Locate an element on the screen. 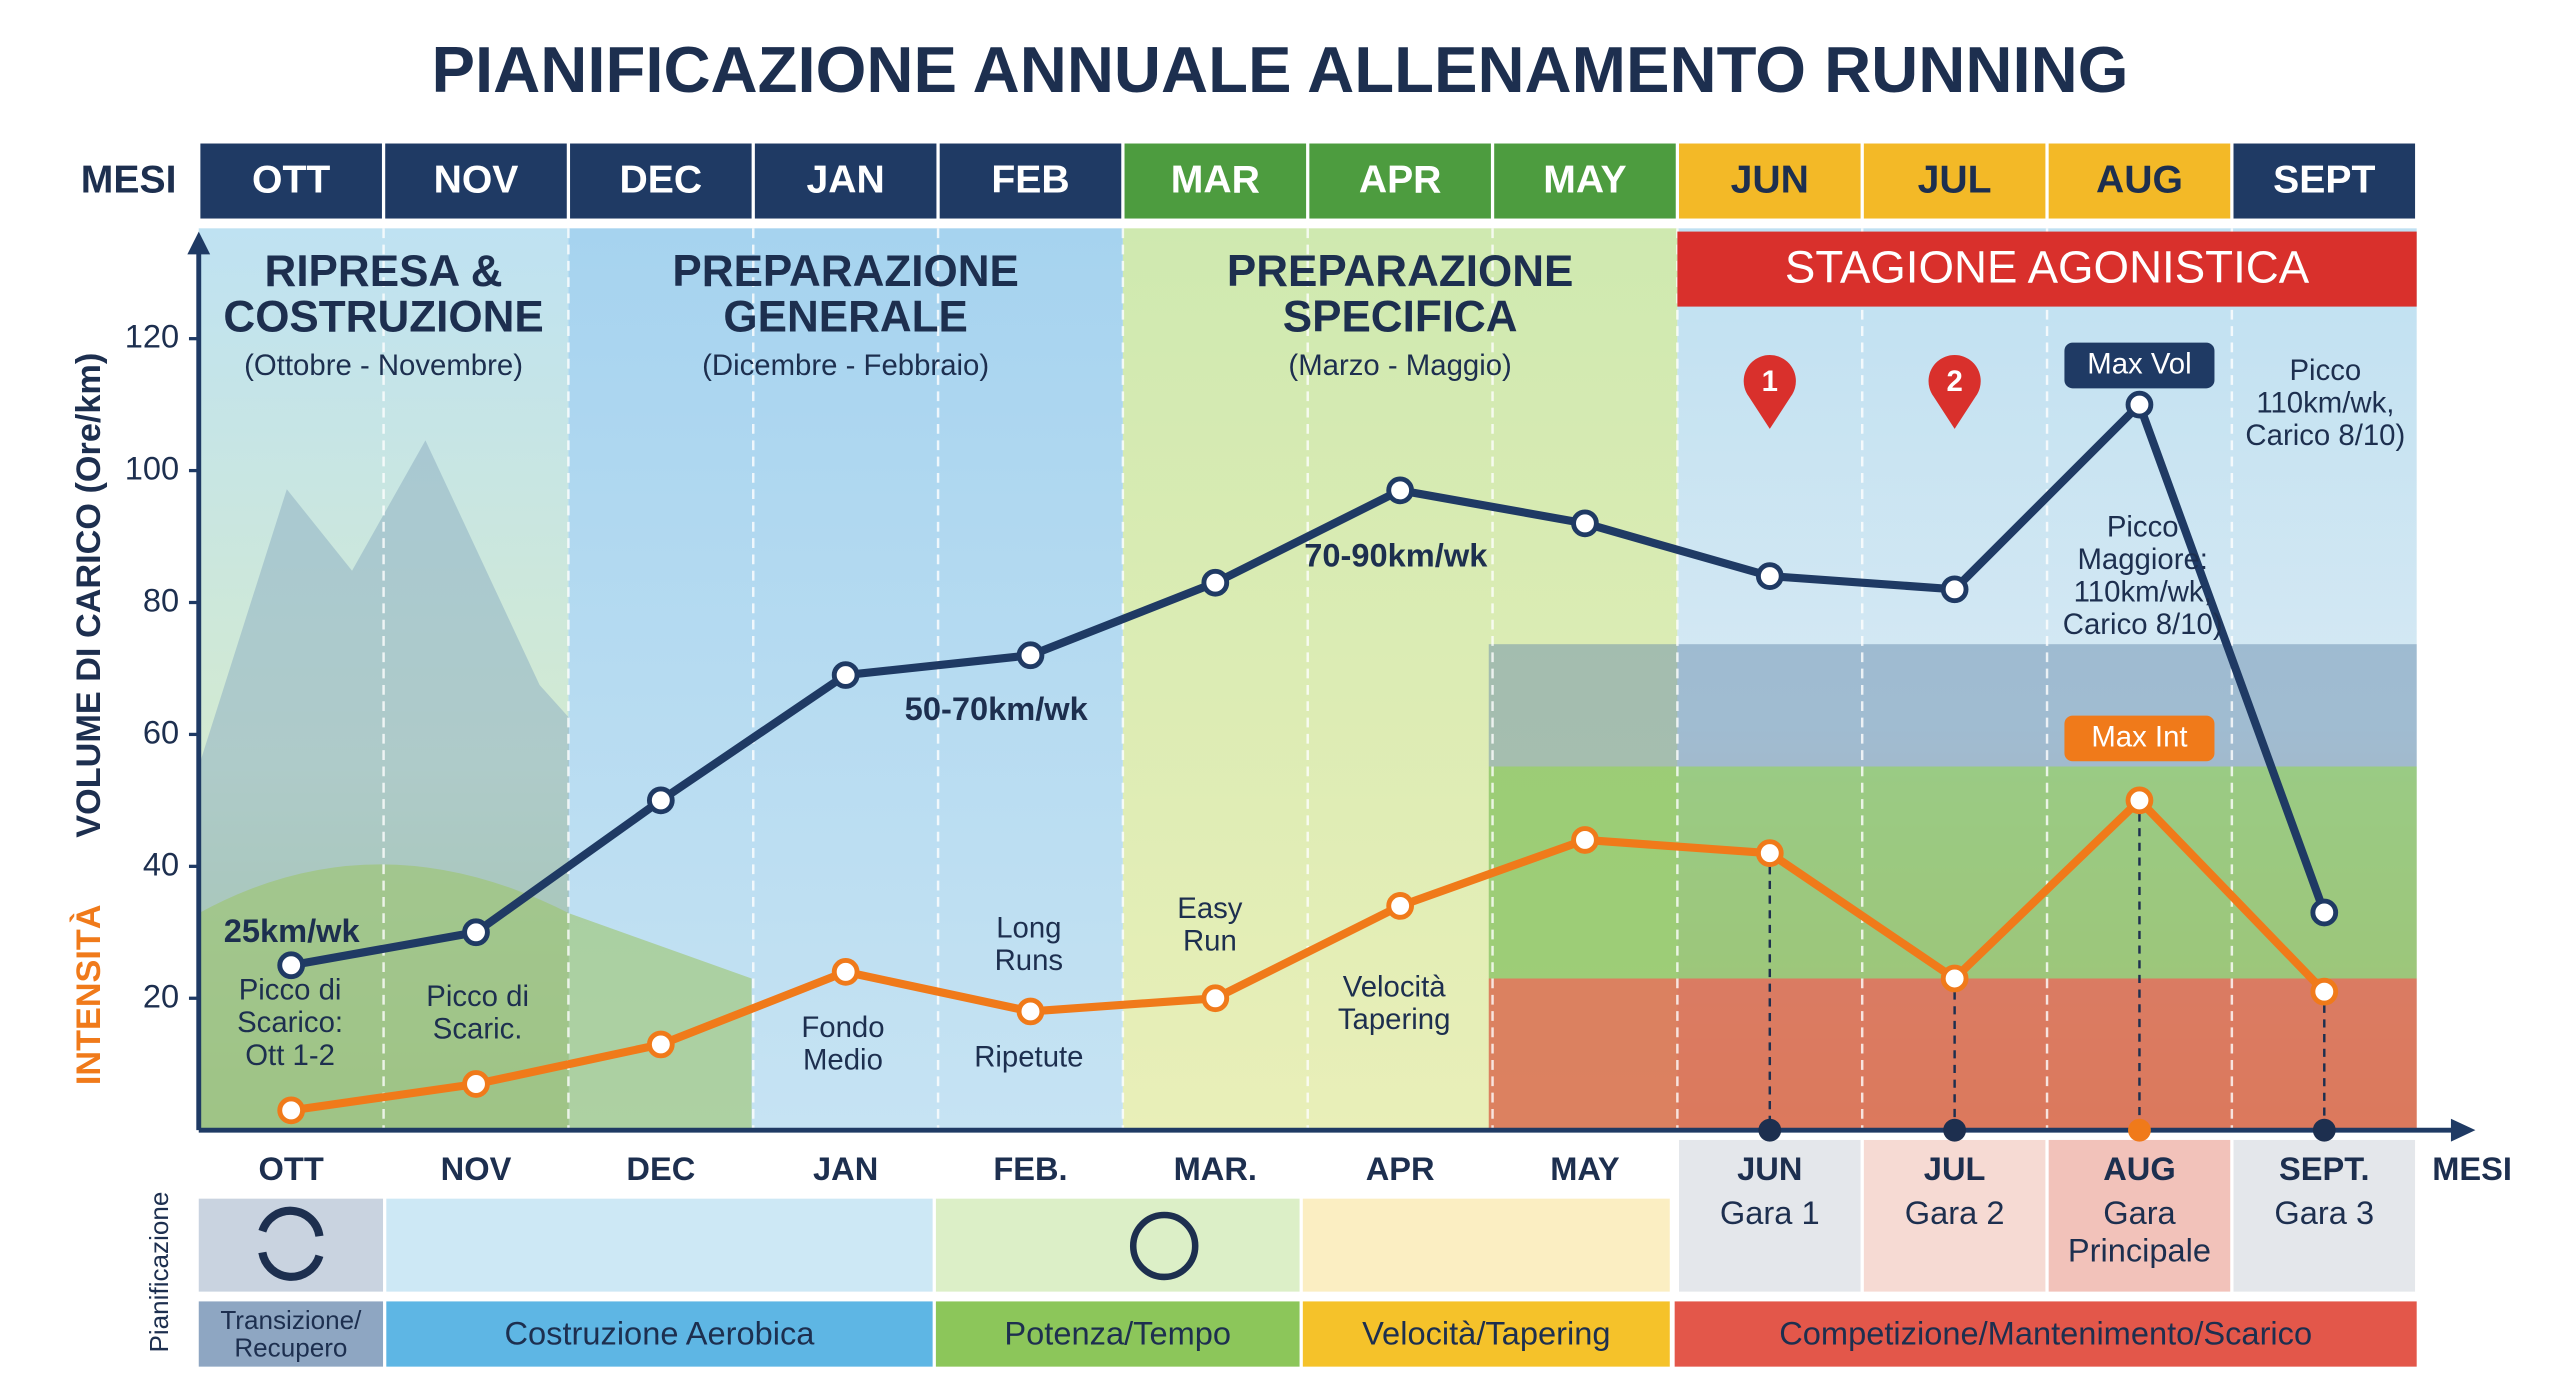  planning-band-label: Costruzione Aerobica is located at coordinates (659, 1332).